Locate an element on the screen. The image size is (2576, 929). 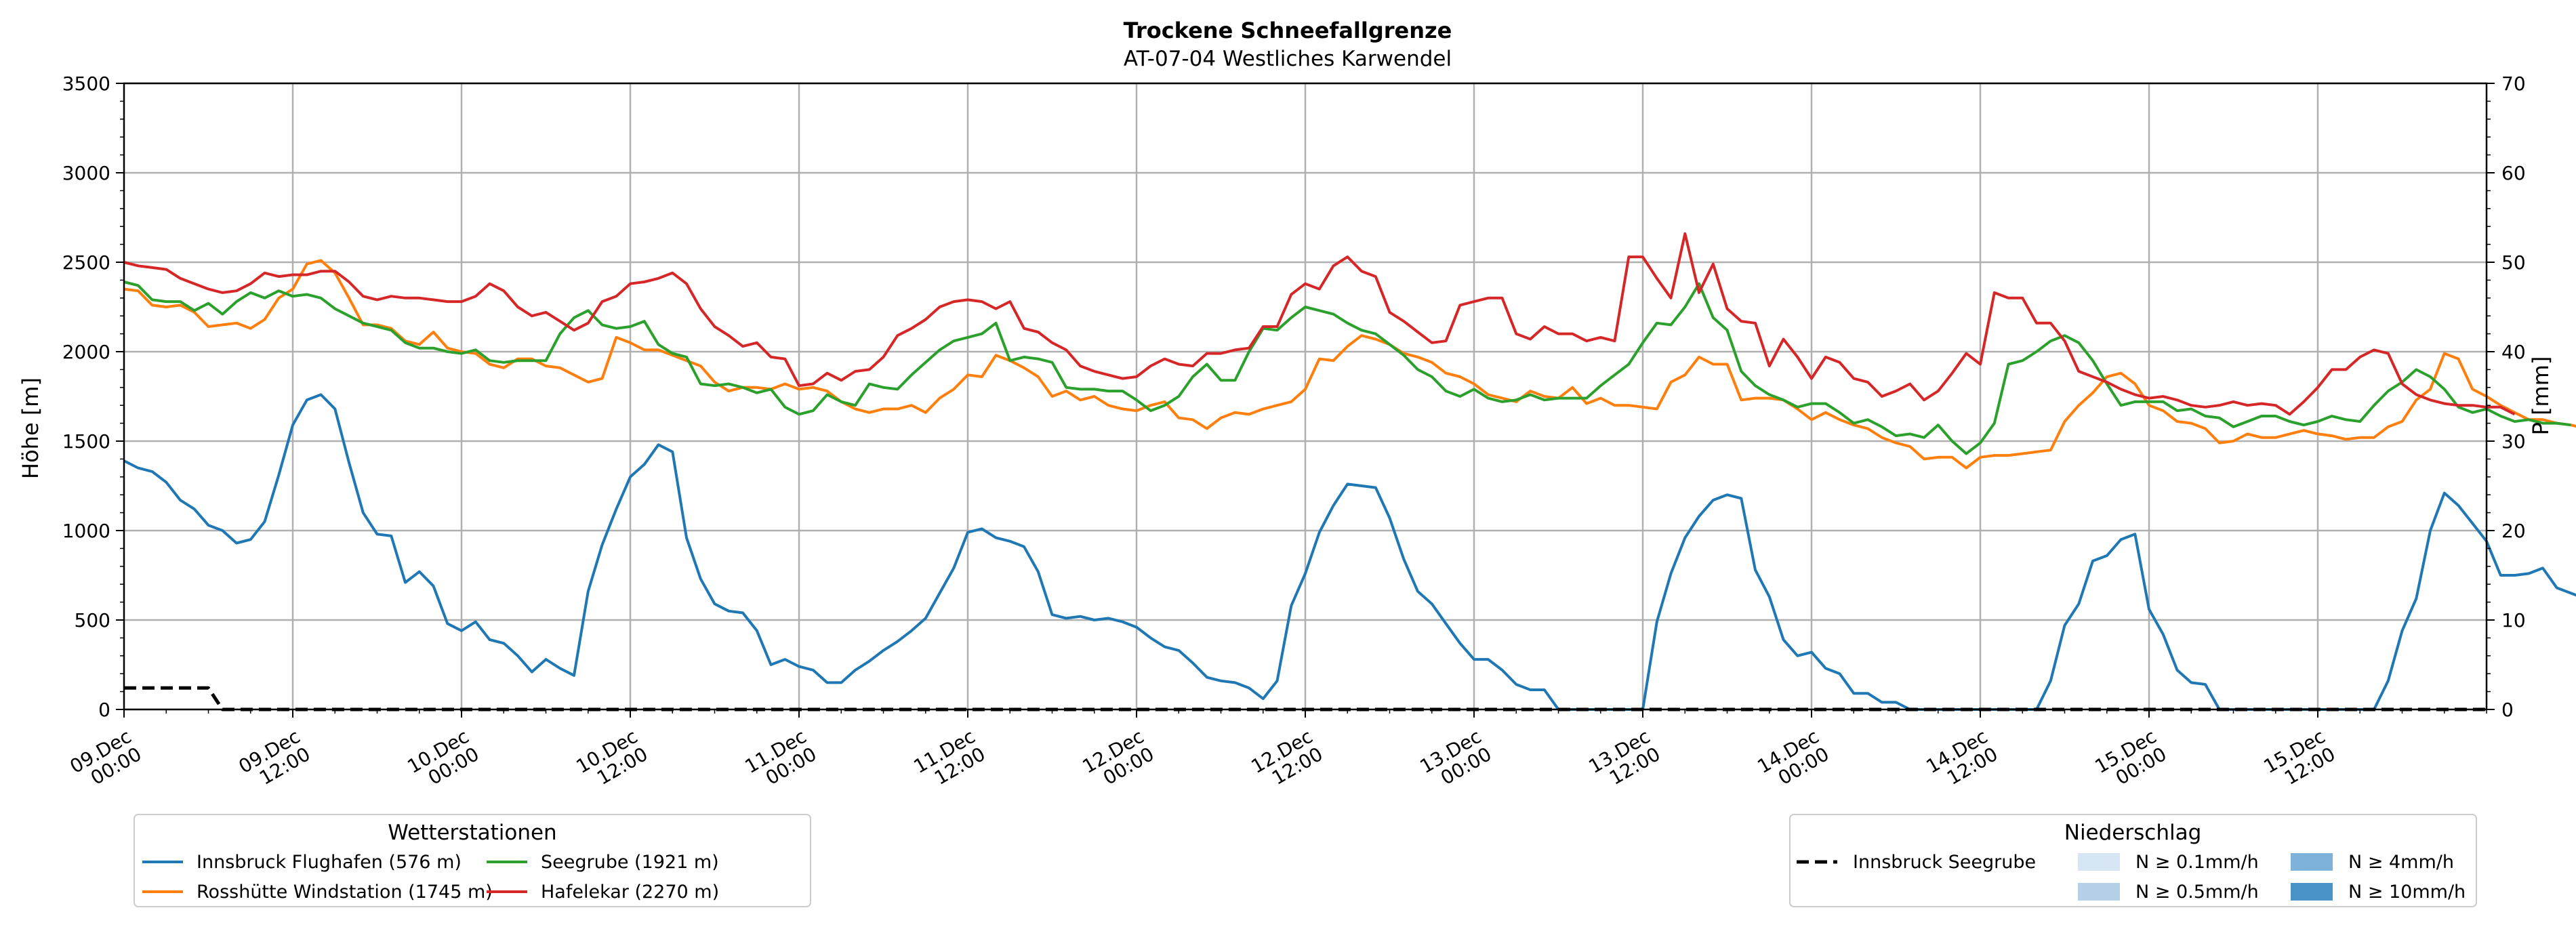
y2-tick-label: 10 is located at coordinates (2514, 620).